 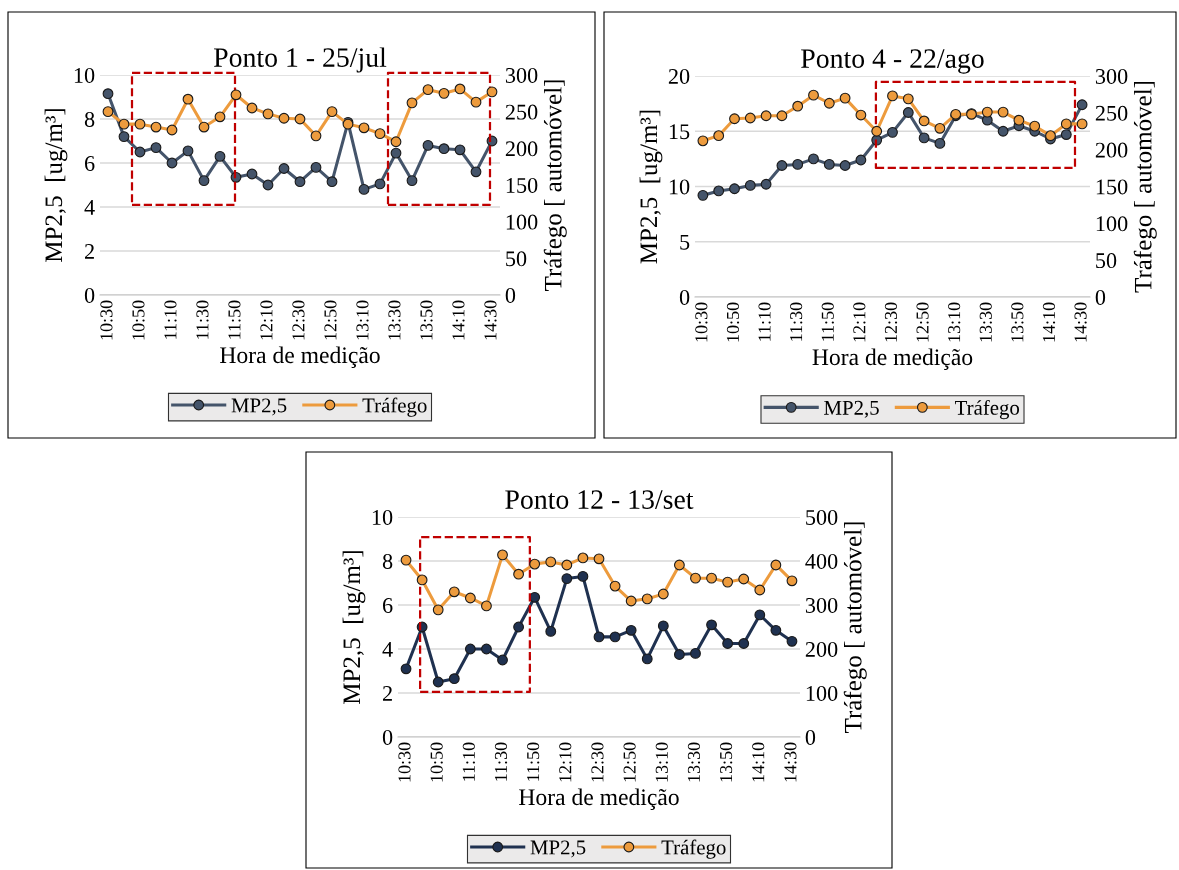 I want to click on chart-title: Ponto 12 - 13/set, so click(x=599, y=499).